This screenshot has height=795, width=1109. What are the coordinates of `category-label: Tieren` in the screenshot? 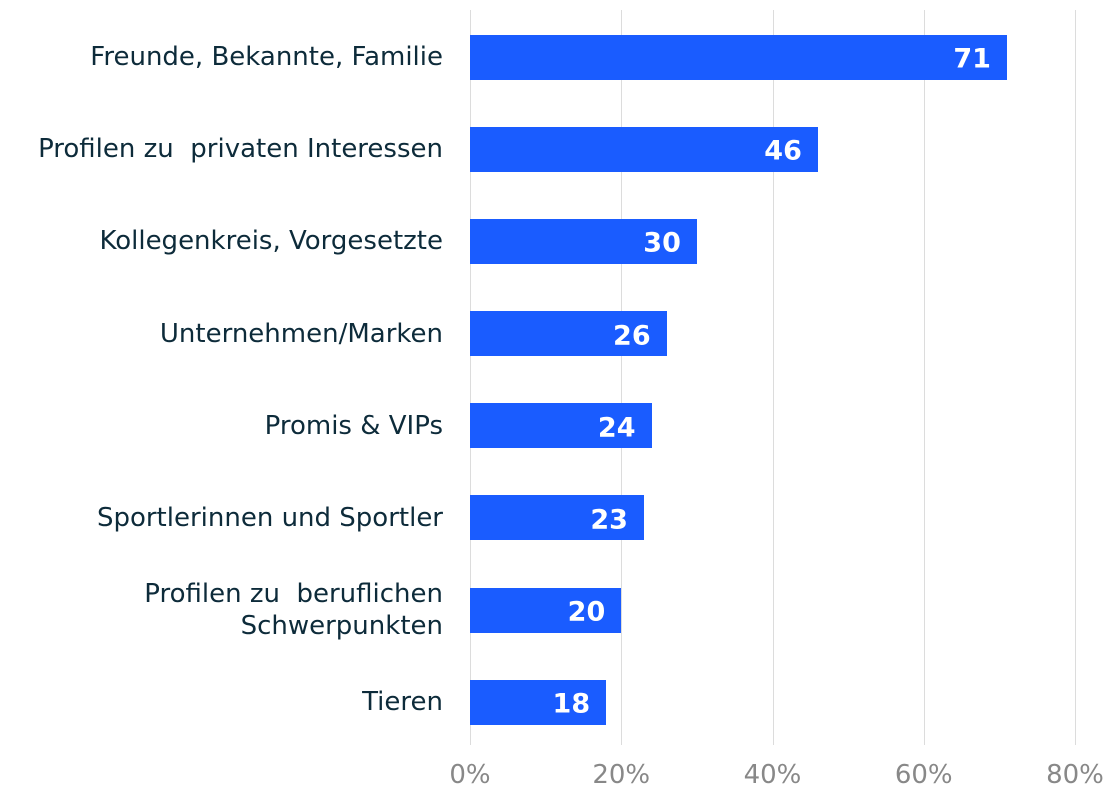 It's located at (402, 702).